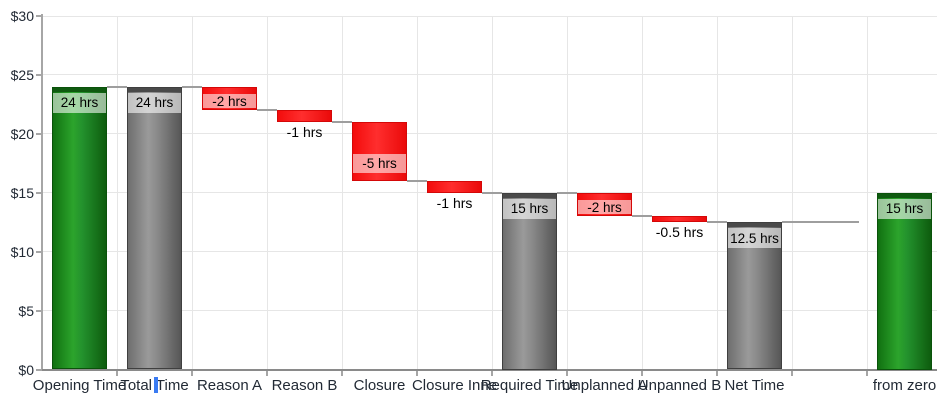  I want to click on bar-closure-inne, so click(454, 186).